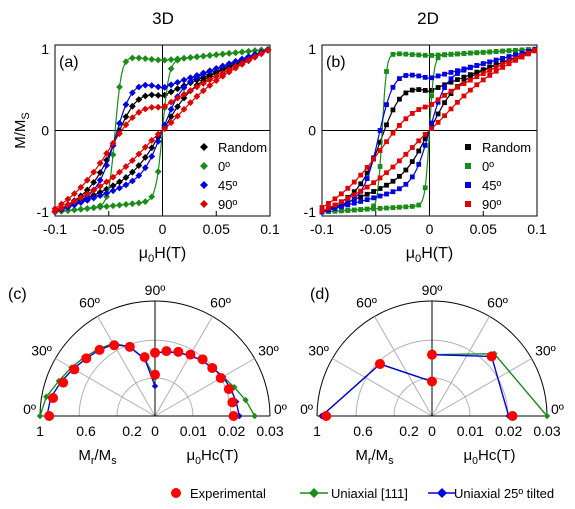 Image resolution: width=575 pixels, height=509 pixels. Describe the element at coordinates (228, 493) in the screenshot. I see `legend-experimental-label: Experimental` at that location.